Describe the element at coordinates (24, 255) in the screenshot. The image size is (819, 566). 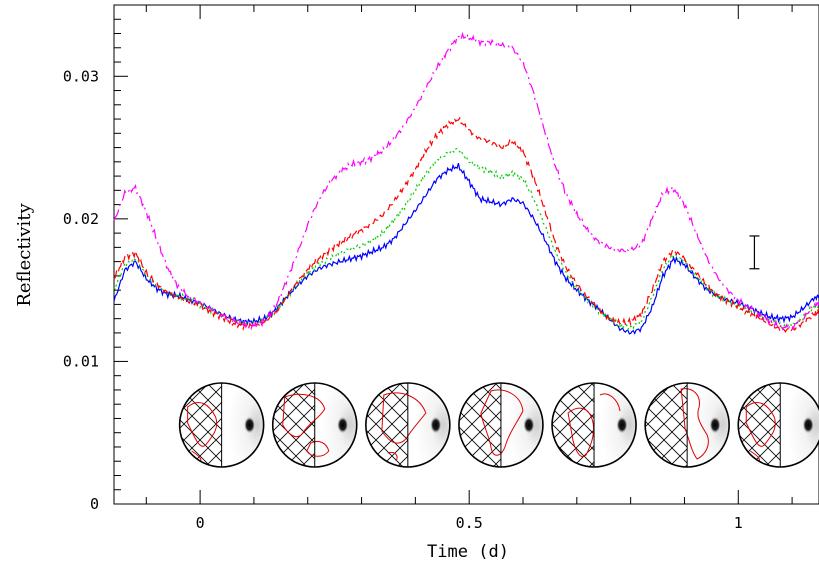
I see `y-axis-title: Reflectivity` at that location.